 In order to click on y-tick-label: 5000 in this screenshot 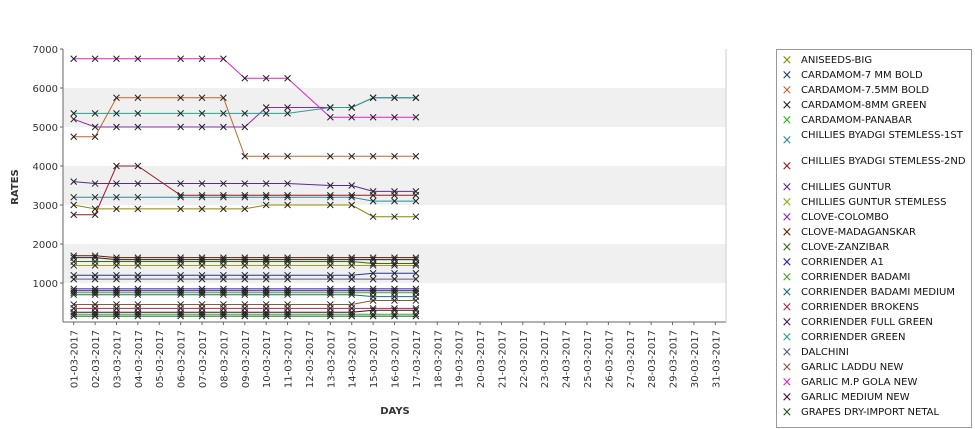, I will do `click(45, 128)`.